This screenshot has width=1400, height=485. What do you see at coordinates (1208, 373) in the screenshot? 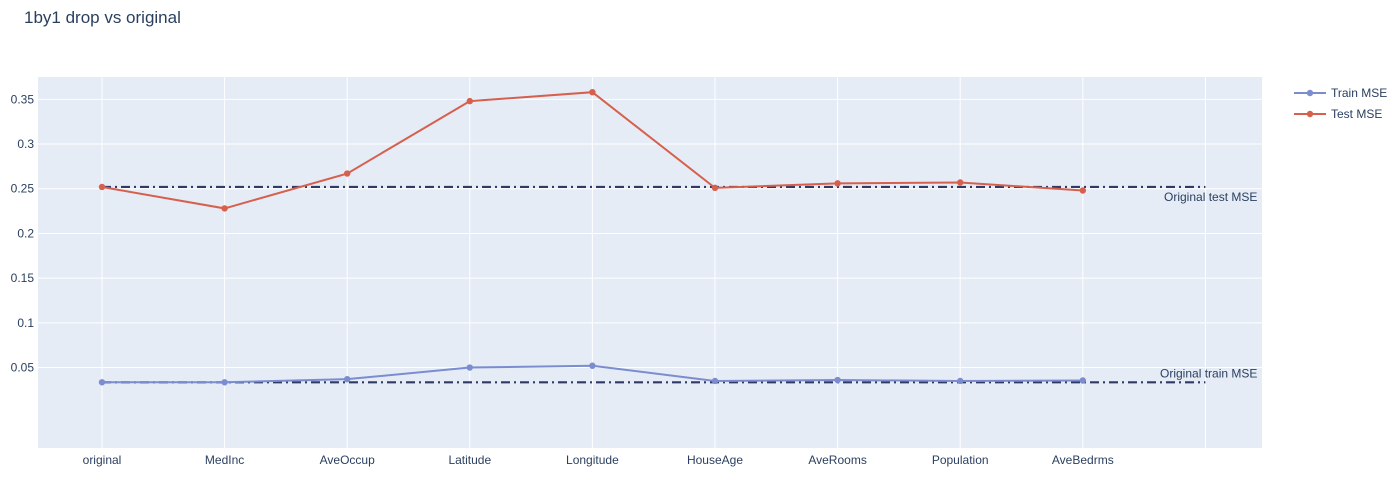
I see `reference-annotation: Original train MSE` at bounding box center [1208, 373].